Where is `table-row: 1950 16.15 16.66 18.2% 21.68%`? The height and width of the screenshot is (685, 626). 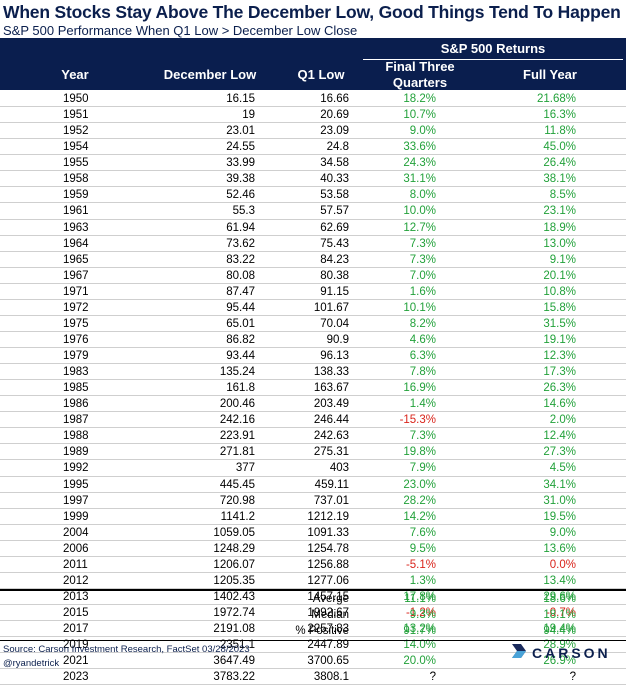 table-row: 1950 16.15 16.66 18.2% 21.68% is located at coordinates (313, 99).